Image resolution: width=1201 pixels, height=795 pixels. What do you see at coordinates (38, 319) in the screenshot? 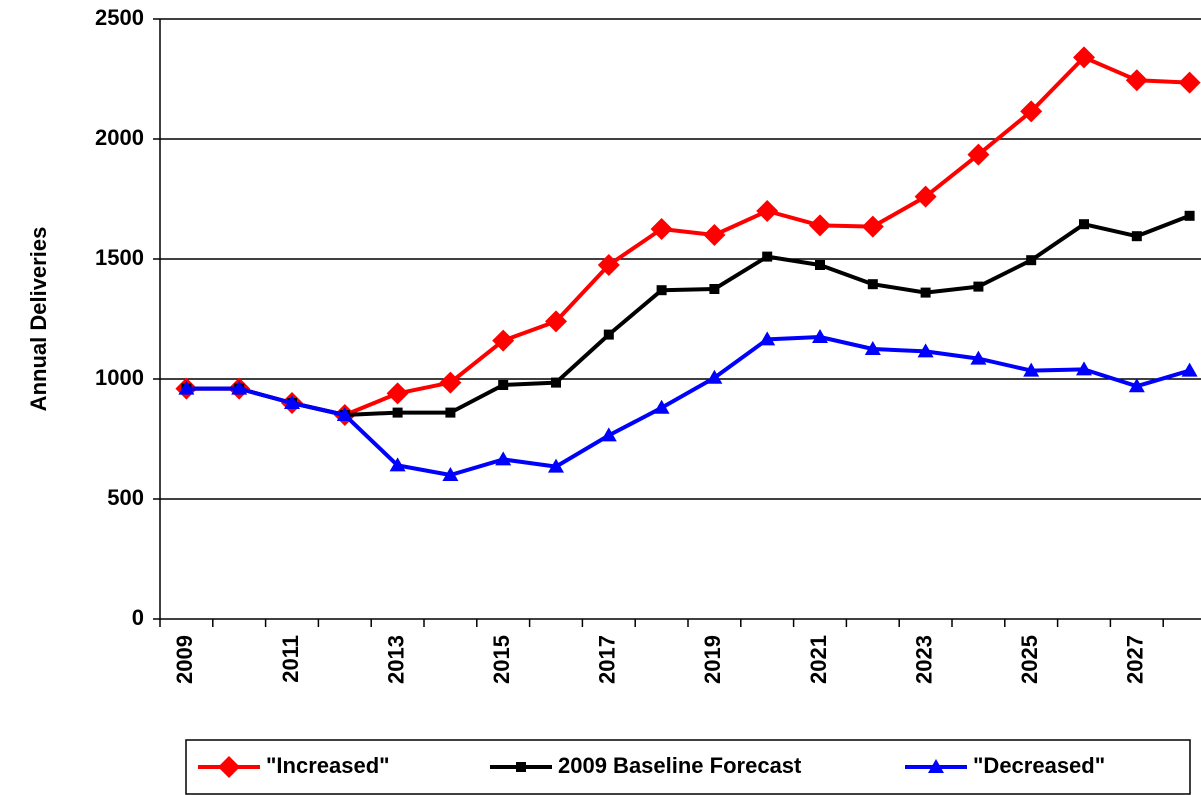
I see `y-axis-label: Annual Deliveries` at bounding box center [38, 319].